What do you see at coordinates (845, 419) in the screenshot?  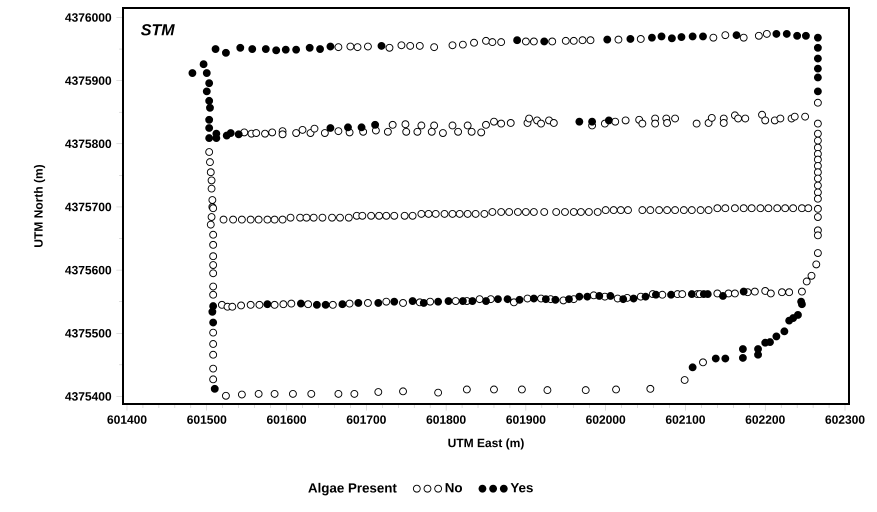 I see `x-tick-label: 602300` at bounding box center [845, 419].